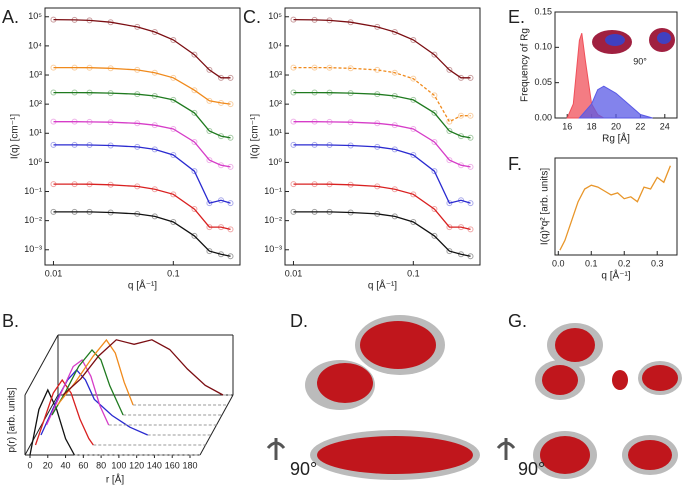 Image resolution: width=683 pixels, height=489 pixels. What do you see at coordinates (525, 65) in the screenshot?
I see `y-axis-label: Frequency of Rg` at bounding box center [525, 65].